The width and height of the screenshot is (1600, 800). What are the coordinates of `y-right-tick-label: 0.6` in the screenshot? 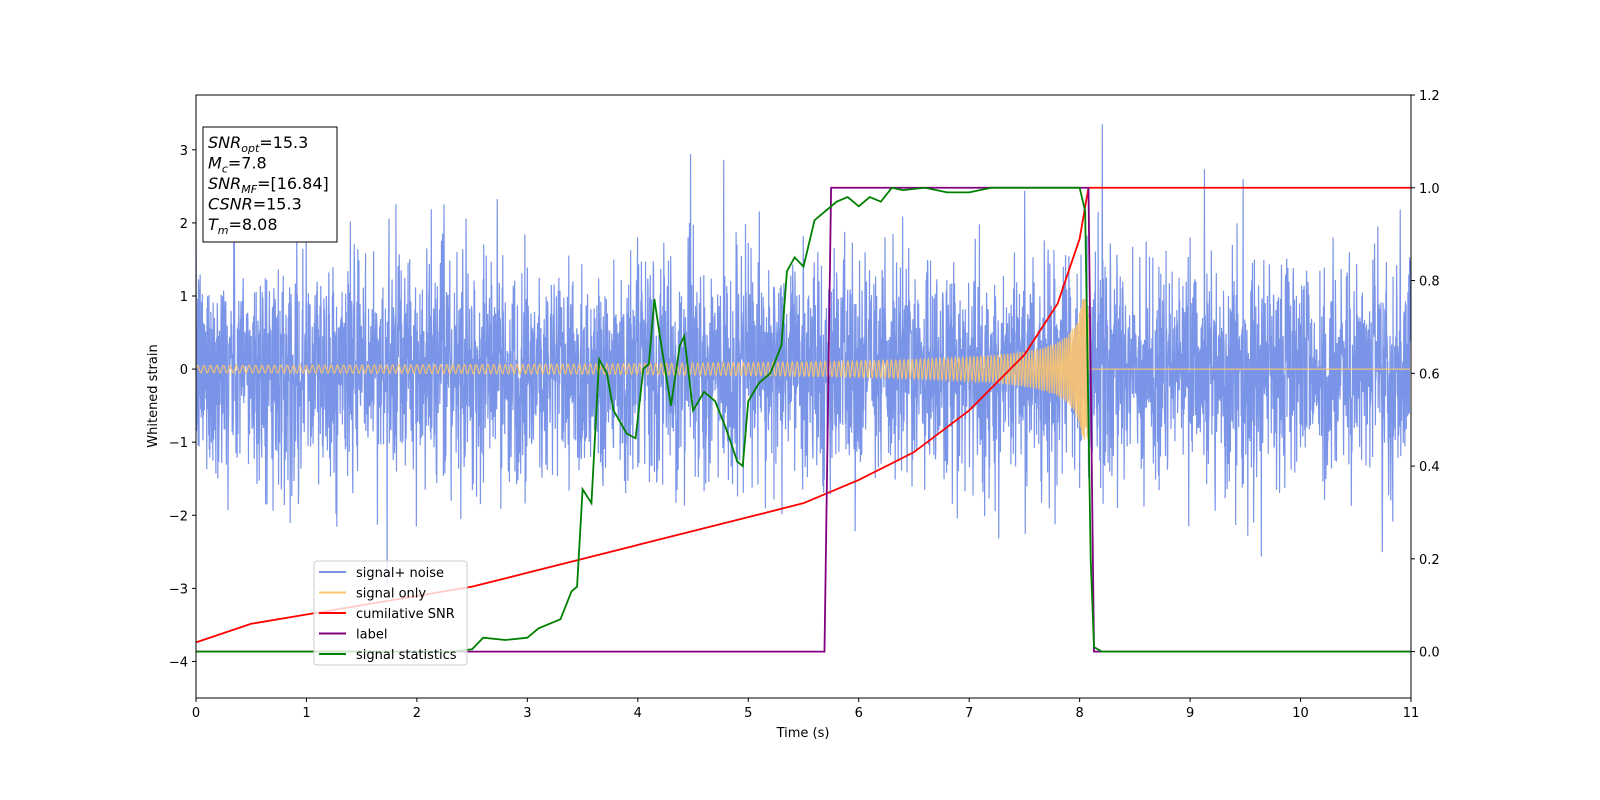 It's located at (1429, 374).